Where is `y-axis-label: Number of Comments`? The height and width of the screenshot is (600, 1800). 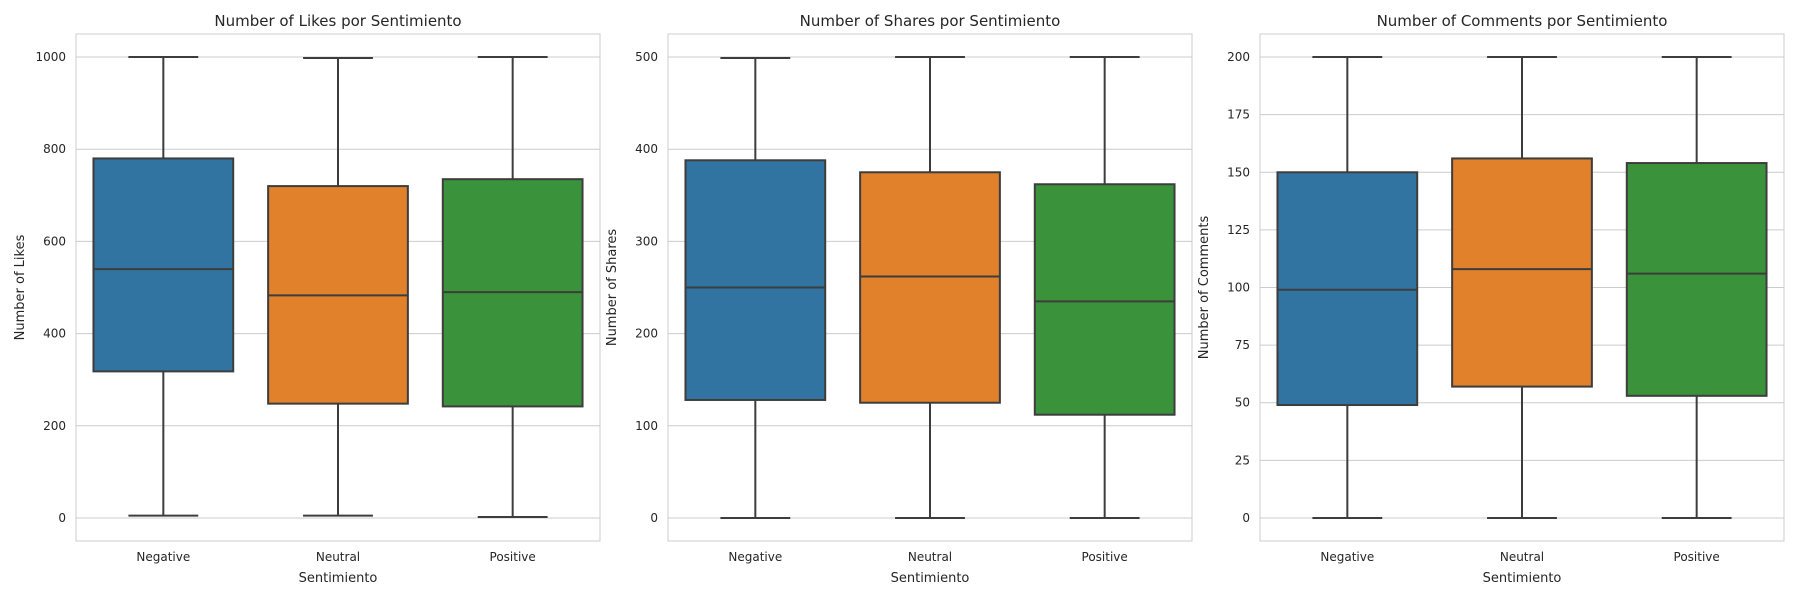
y-axis-label: Number of Comments is located at coordinates (1204, 288).